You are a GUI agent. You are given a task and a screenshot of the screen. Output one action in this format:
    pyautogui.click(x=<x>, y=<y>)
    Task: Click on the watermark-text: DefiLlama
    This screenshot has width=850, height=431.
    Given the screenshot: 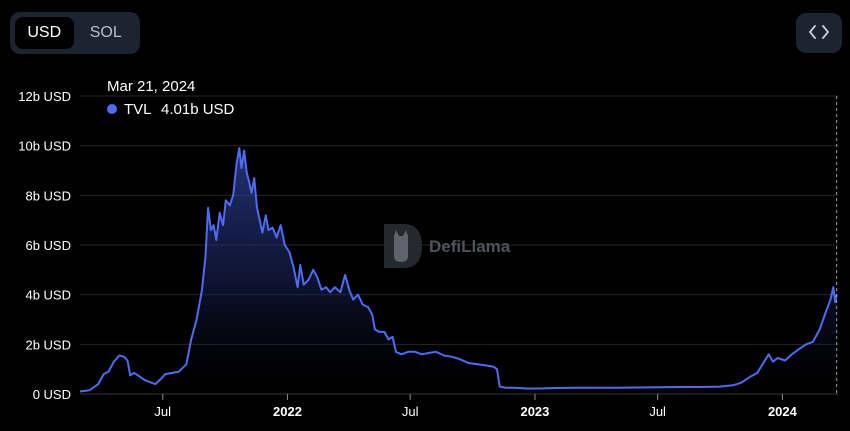 What is the action you would take?
    pyautogui.click(x=470, y=246)
    